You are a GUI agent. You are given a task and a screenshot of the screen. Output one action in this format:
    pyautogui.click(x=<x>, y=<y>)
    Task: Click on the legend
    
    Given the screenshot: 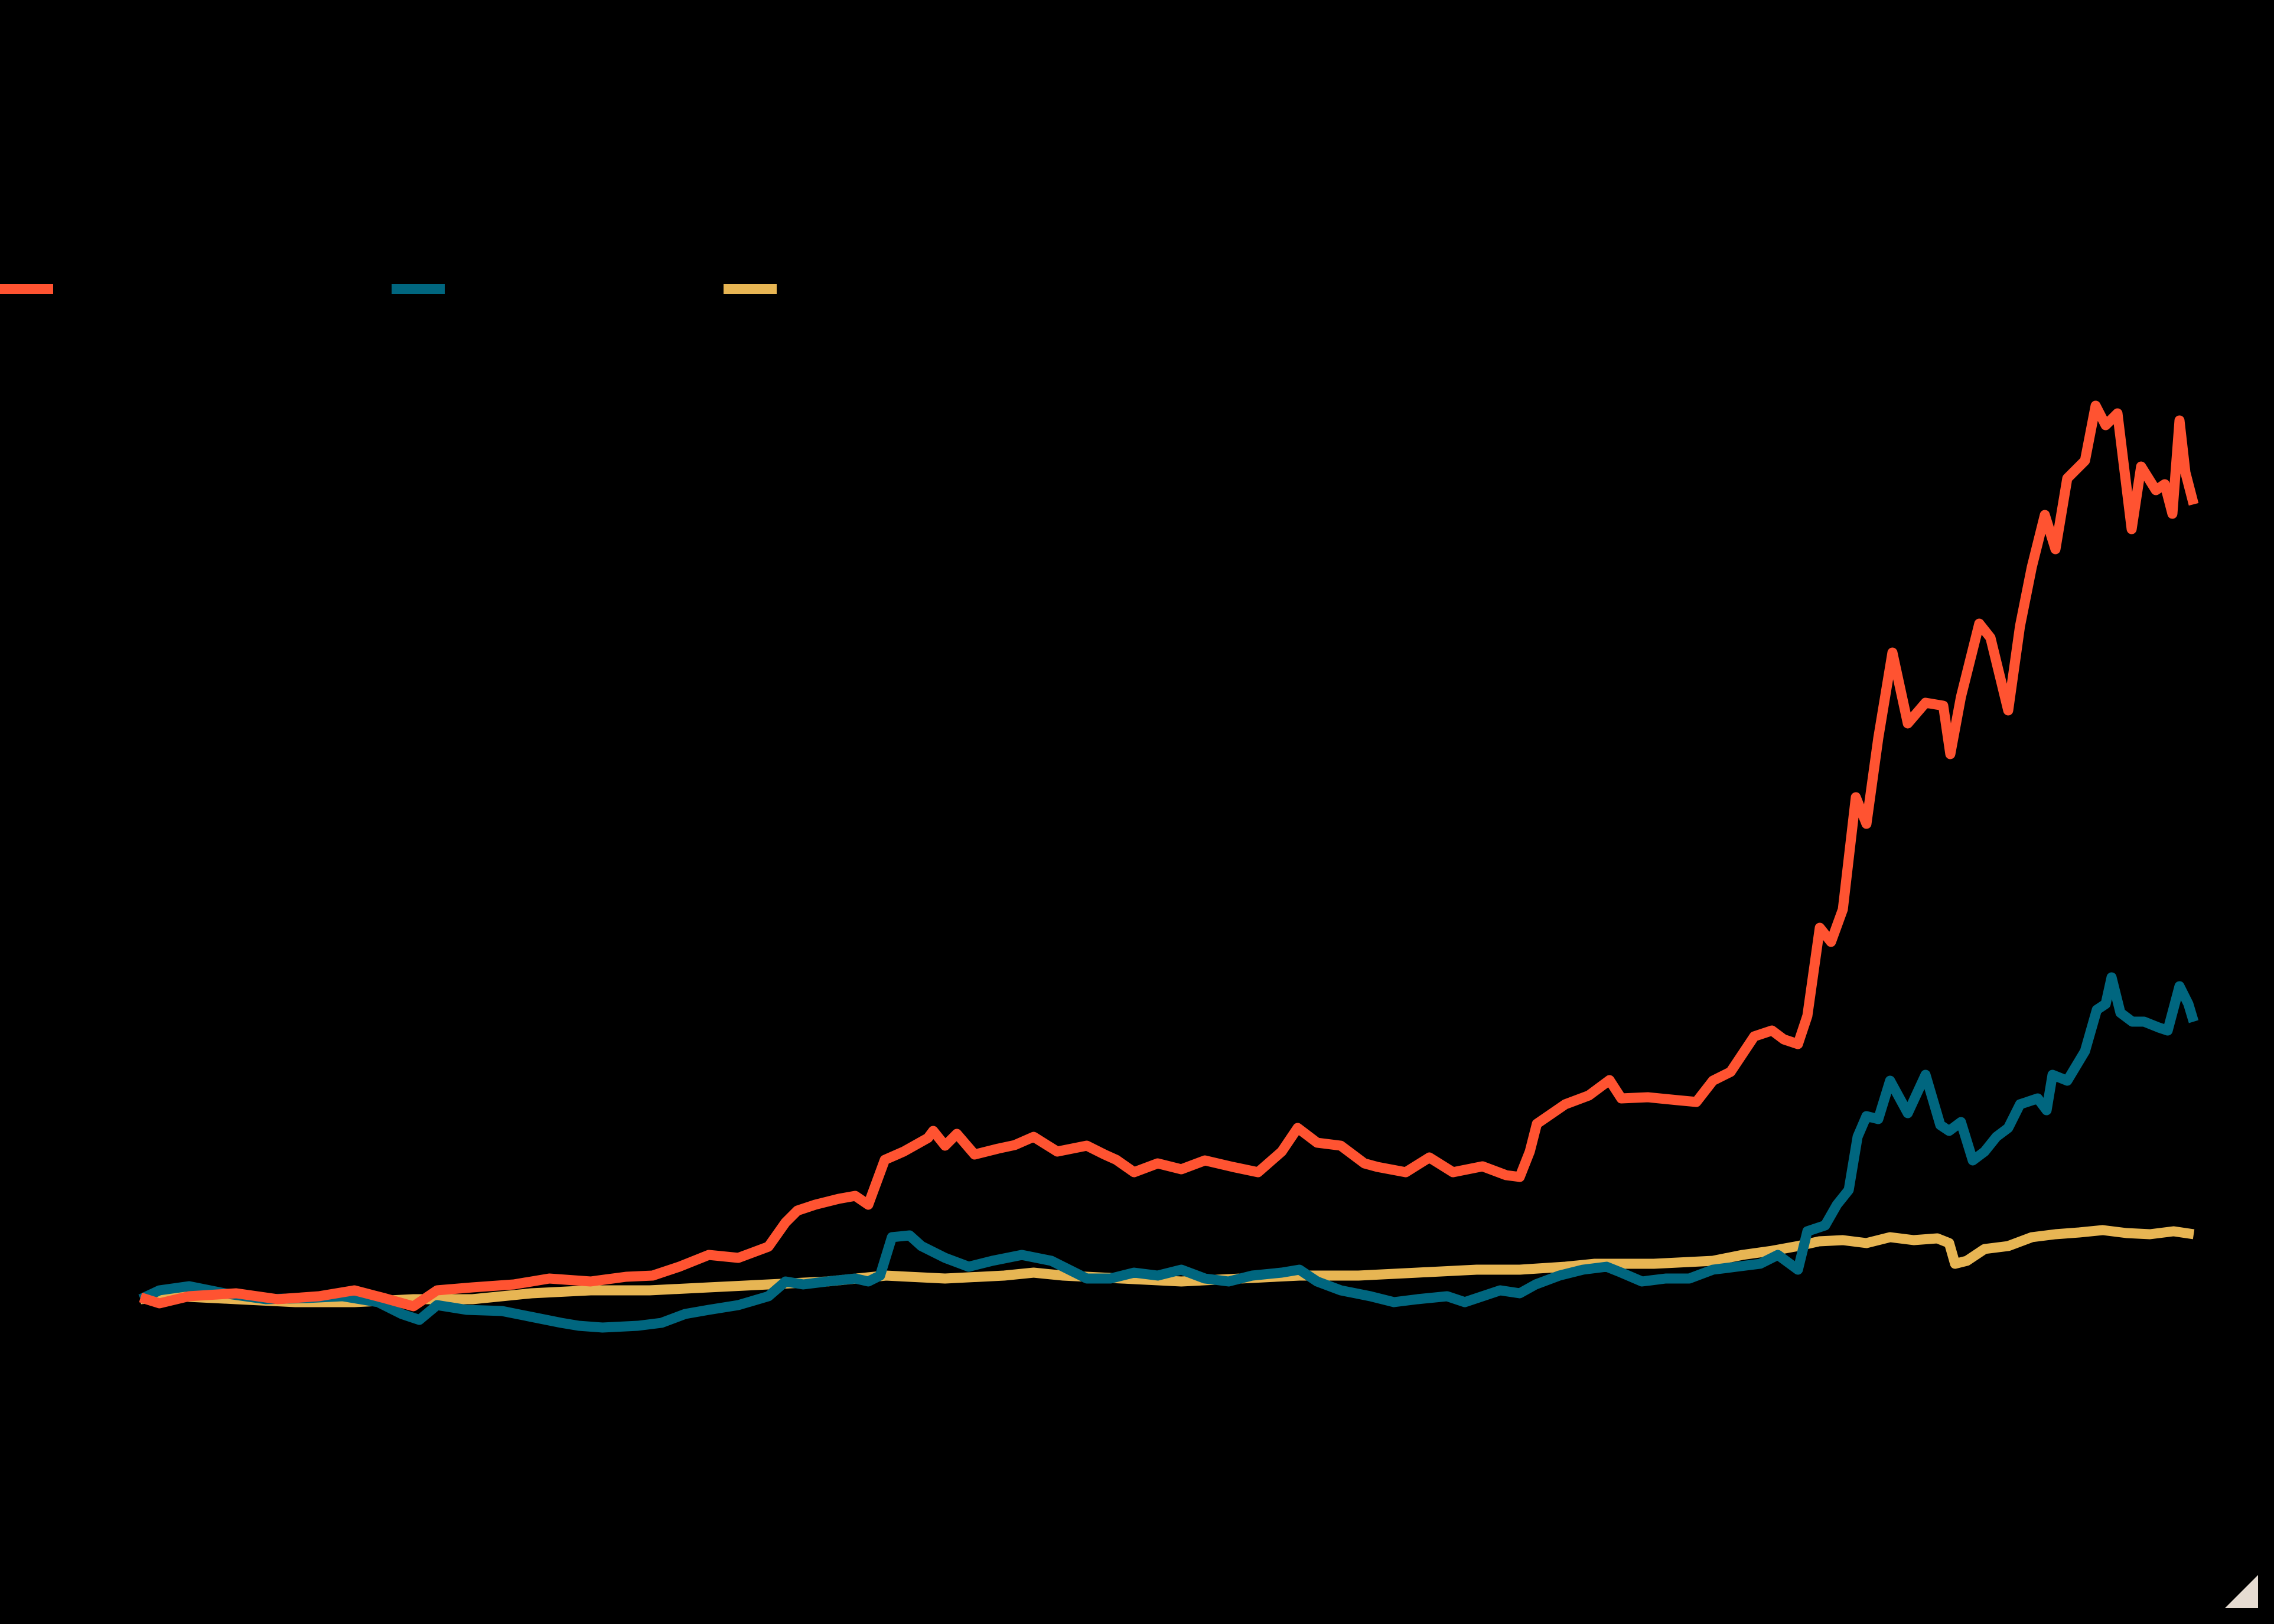 What is the action you would take?
    pyautogui.click(x=413, y=288)
    